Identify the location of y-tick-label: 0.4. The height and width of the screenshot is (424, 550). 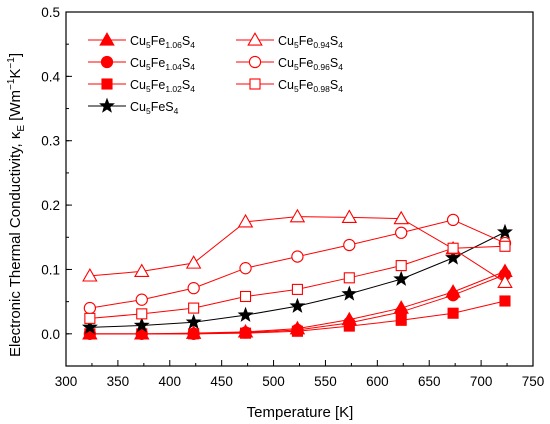
(50, 76).